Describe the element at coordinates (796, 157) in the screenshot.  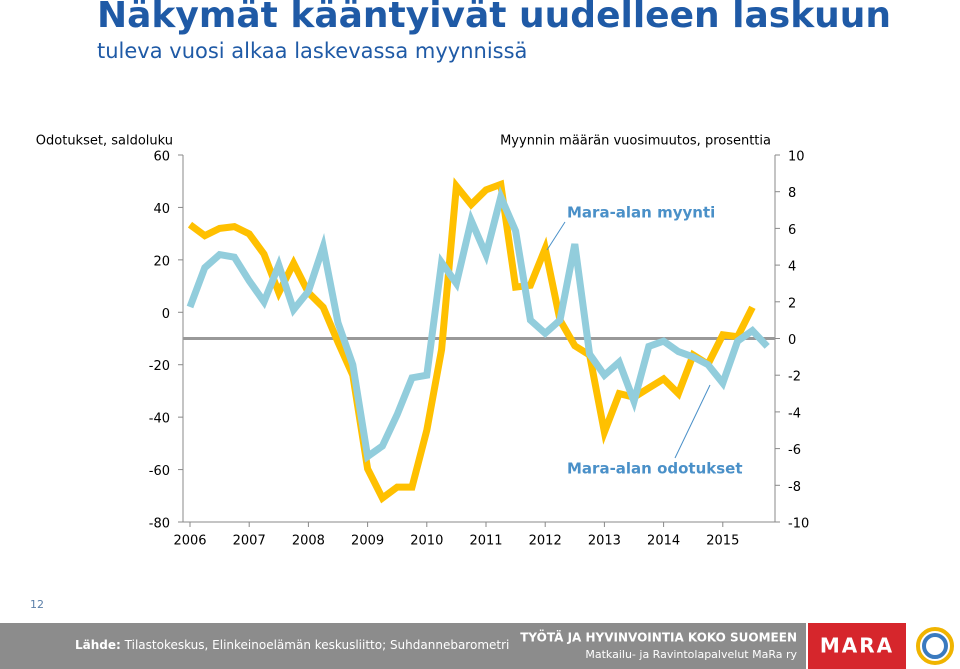
I see `y2-tick-label: 10` at that location.